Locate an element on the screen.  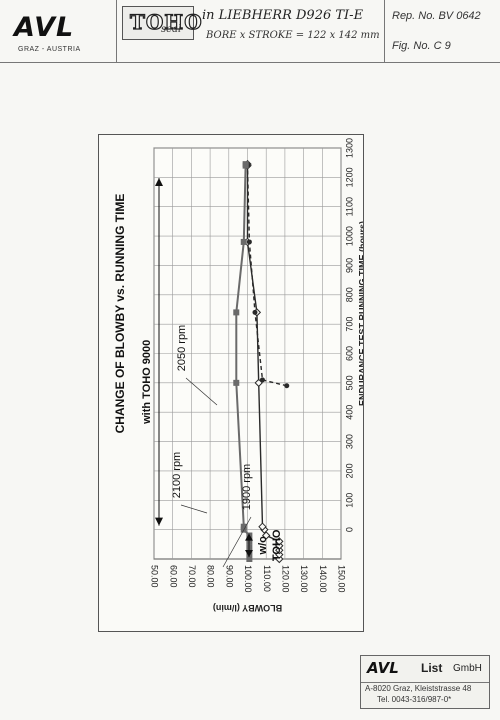
tick-label-blowby: 100.00 is located at coordinates (248, 579).